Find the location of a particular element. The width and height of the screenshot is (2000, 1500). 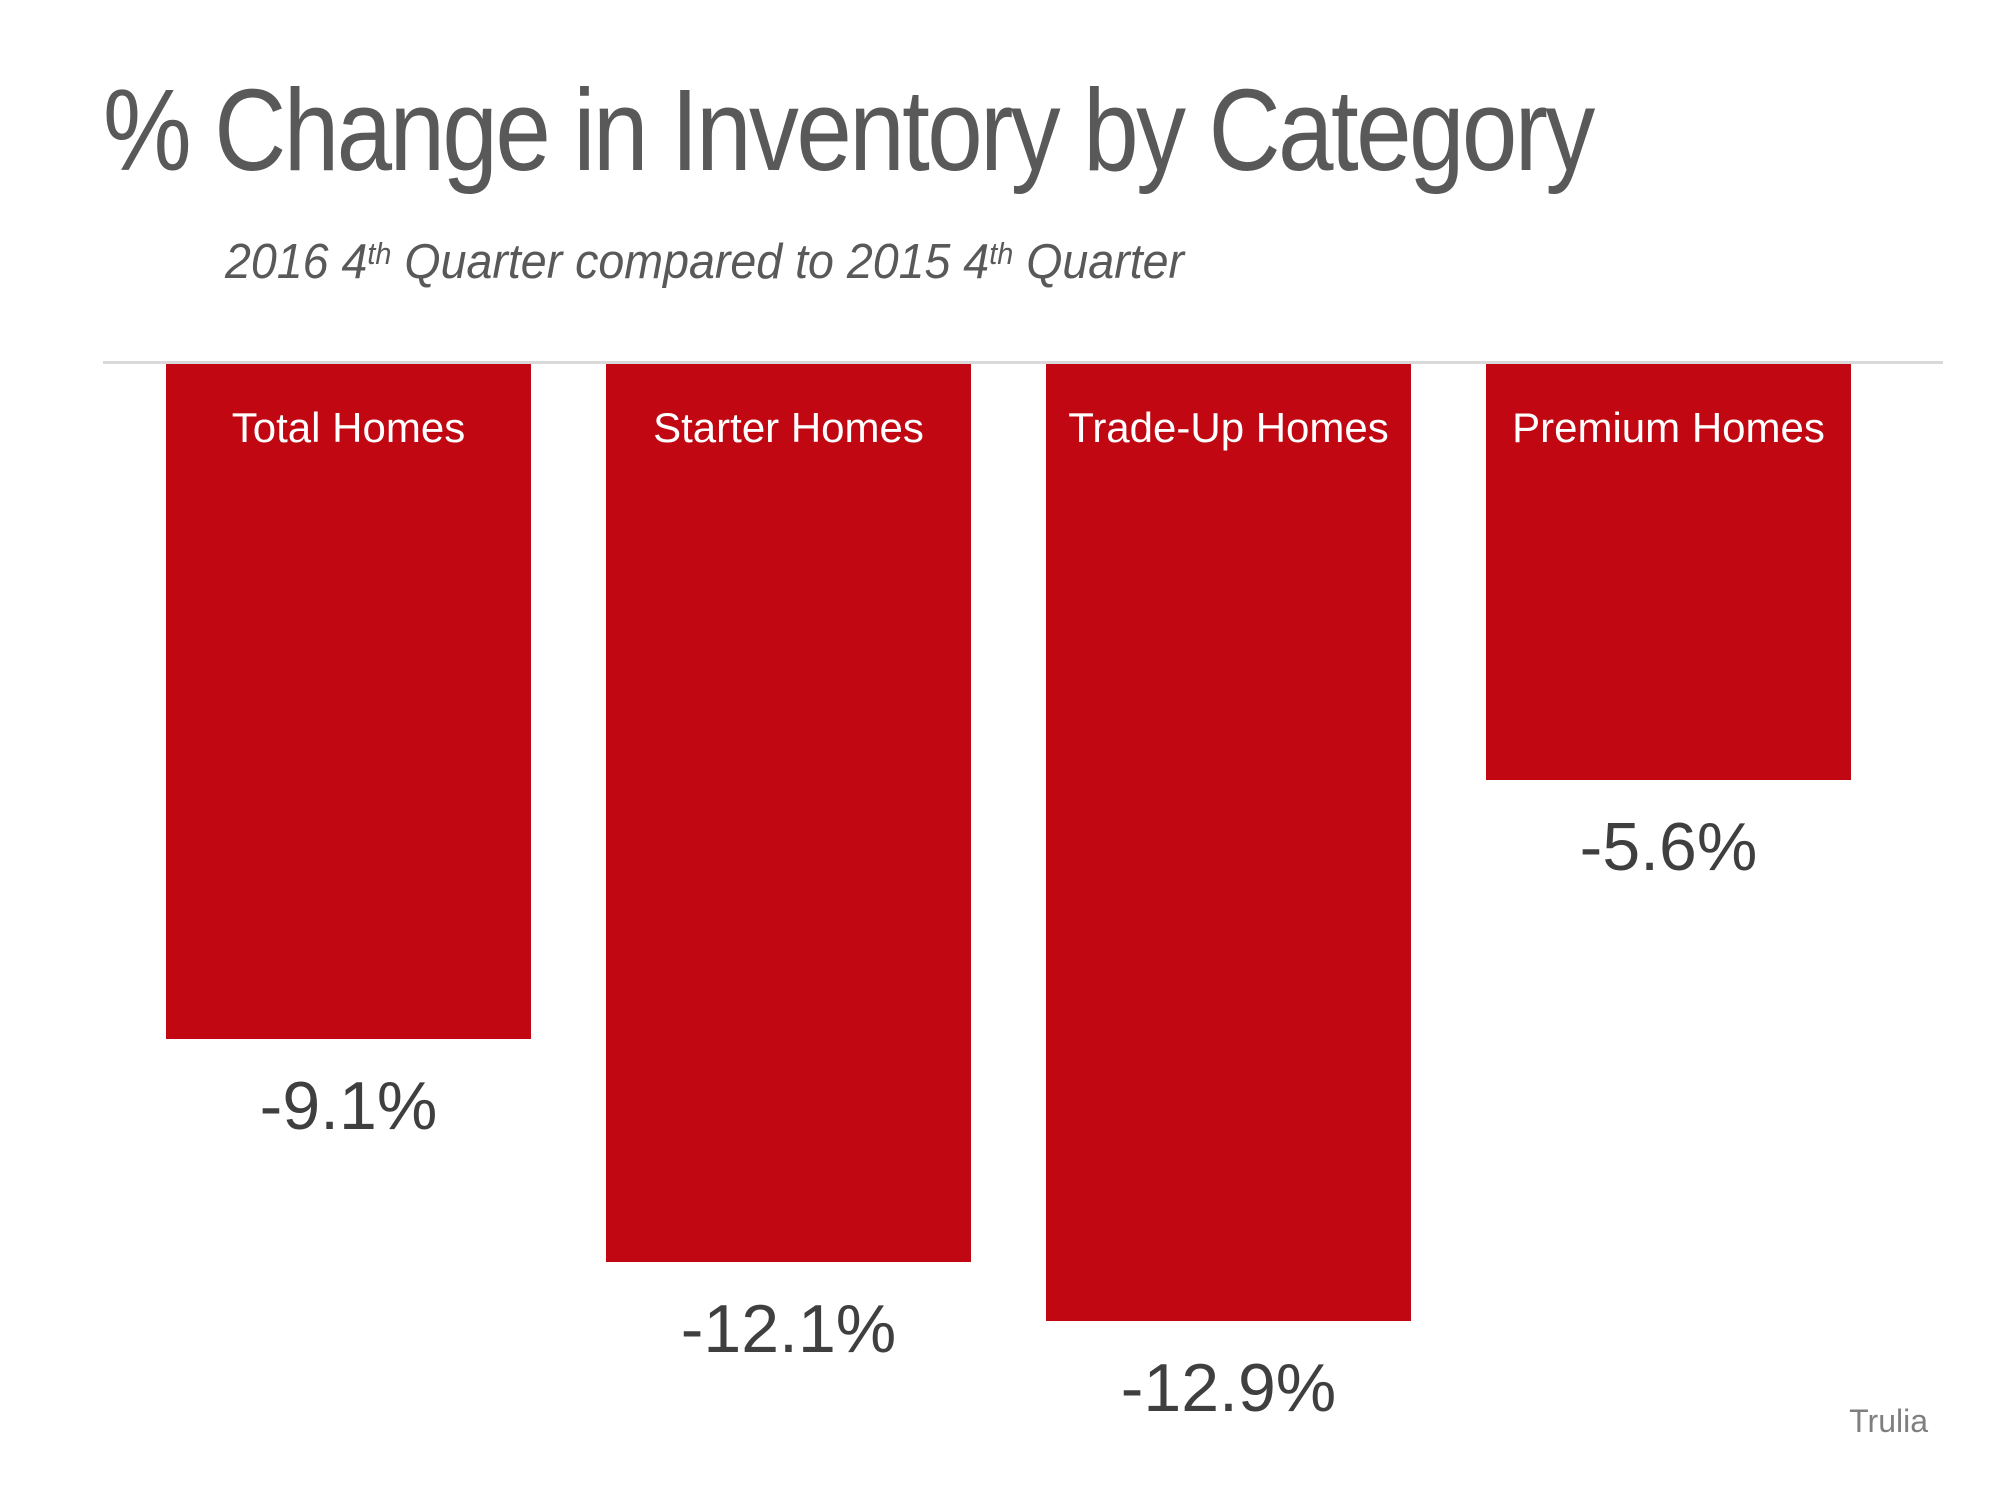

bar-starter-homes: Starter Homes is located at coordinates (788, 813).